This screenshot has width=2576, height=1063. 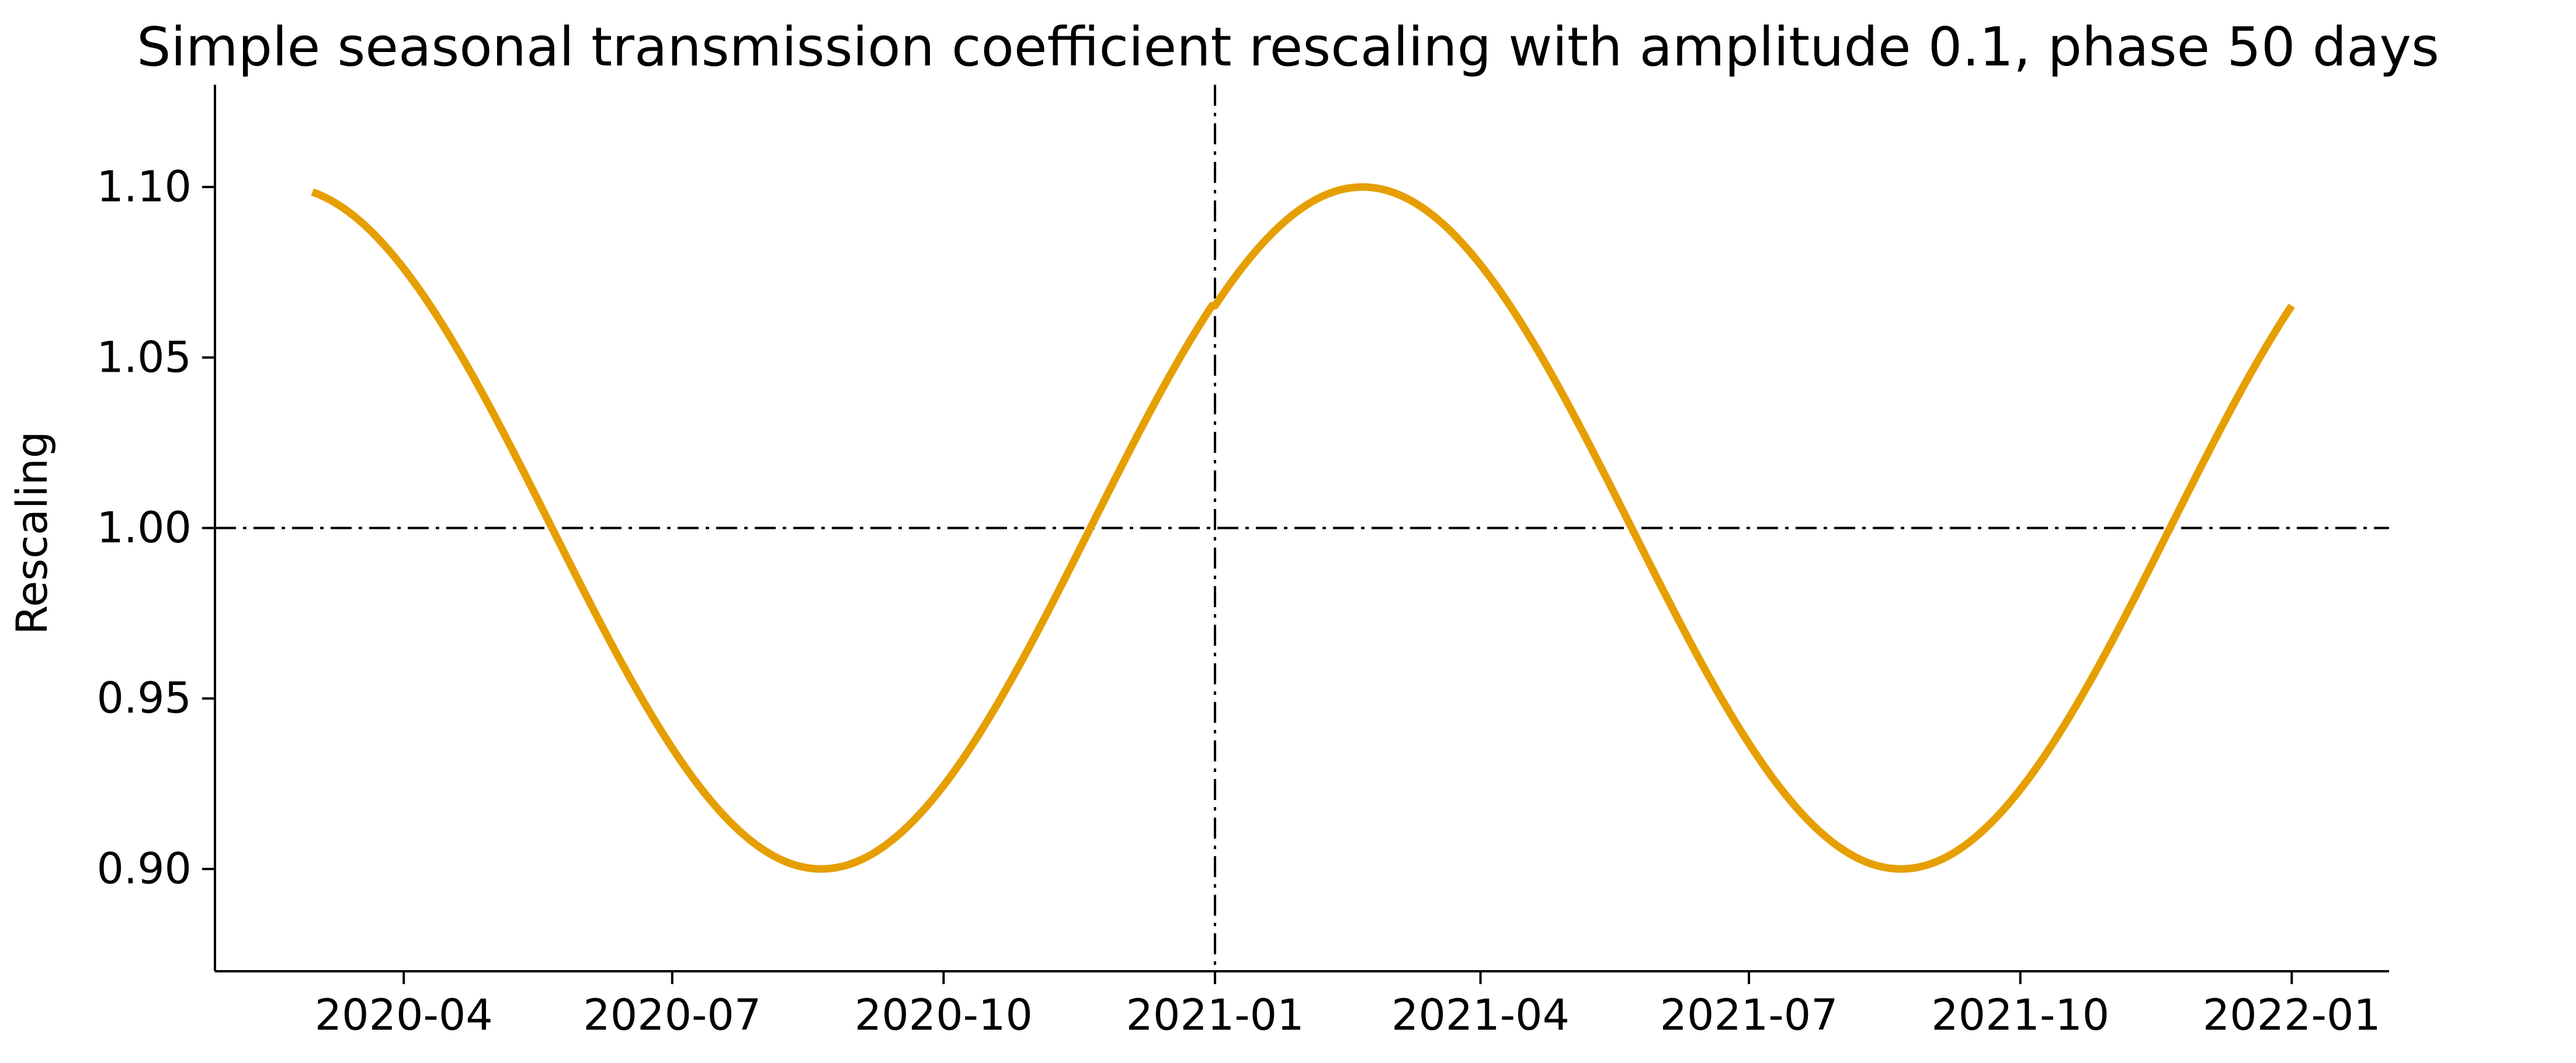 I want to click on x-tick-label: 2020-10, so click(x=944, y=1015).